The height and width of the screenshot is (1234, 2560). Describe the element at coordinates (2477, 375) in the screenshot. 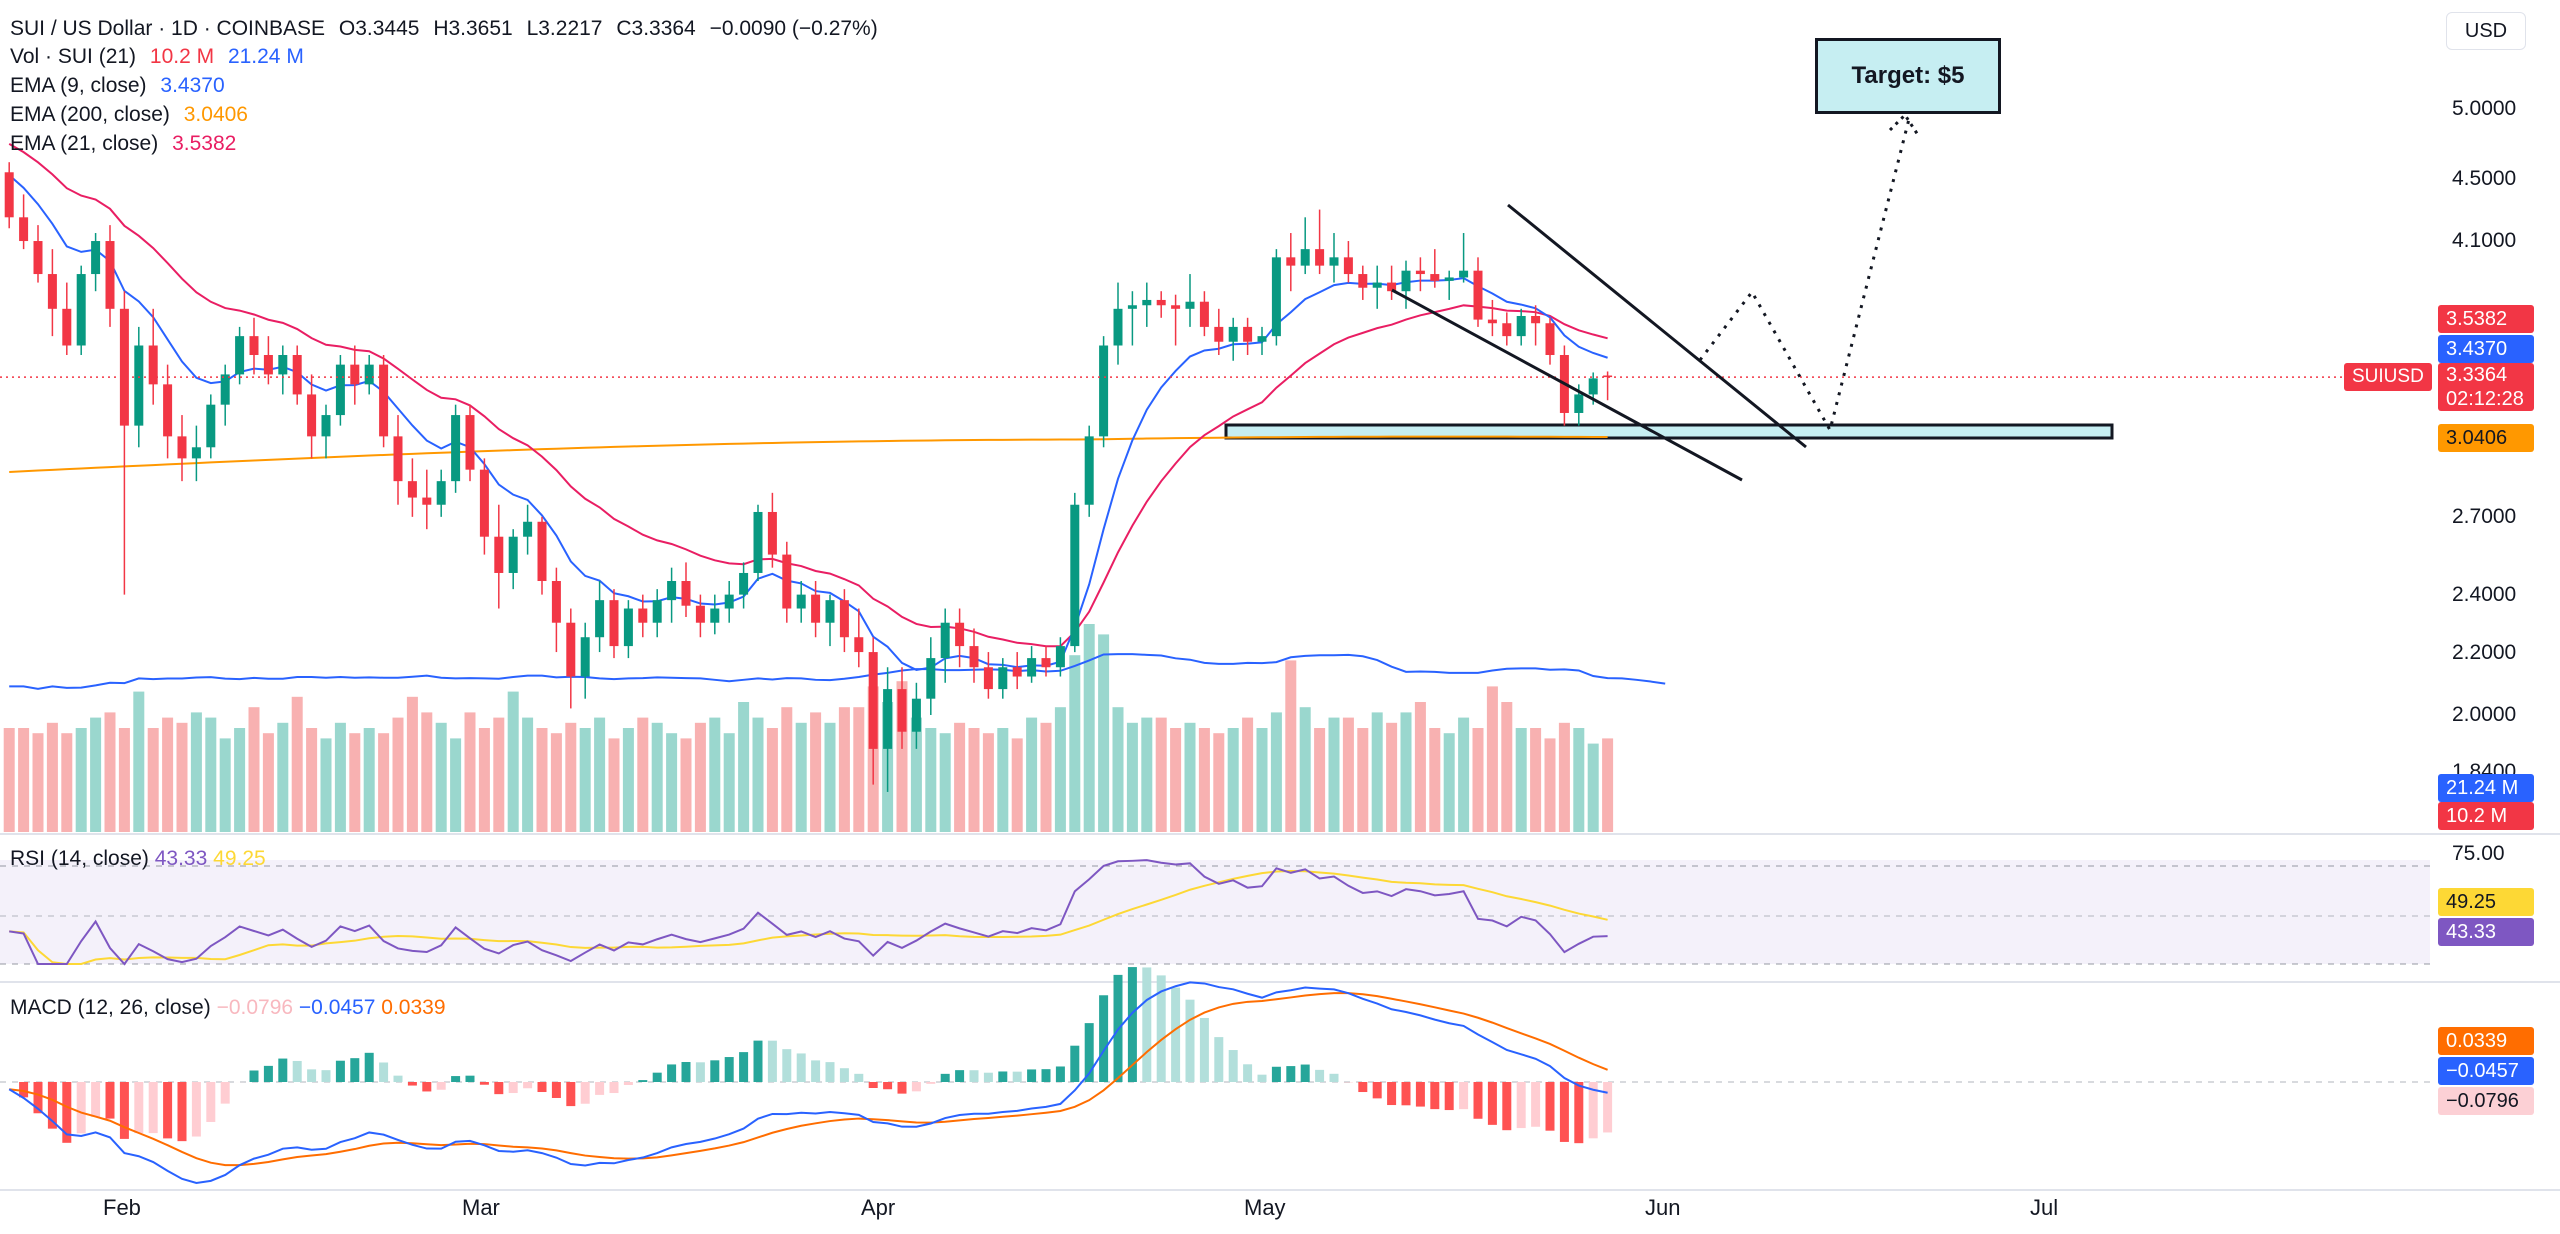

I see `last-price-value: 3.3364` at that location.